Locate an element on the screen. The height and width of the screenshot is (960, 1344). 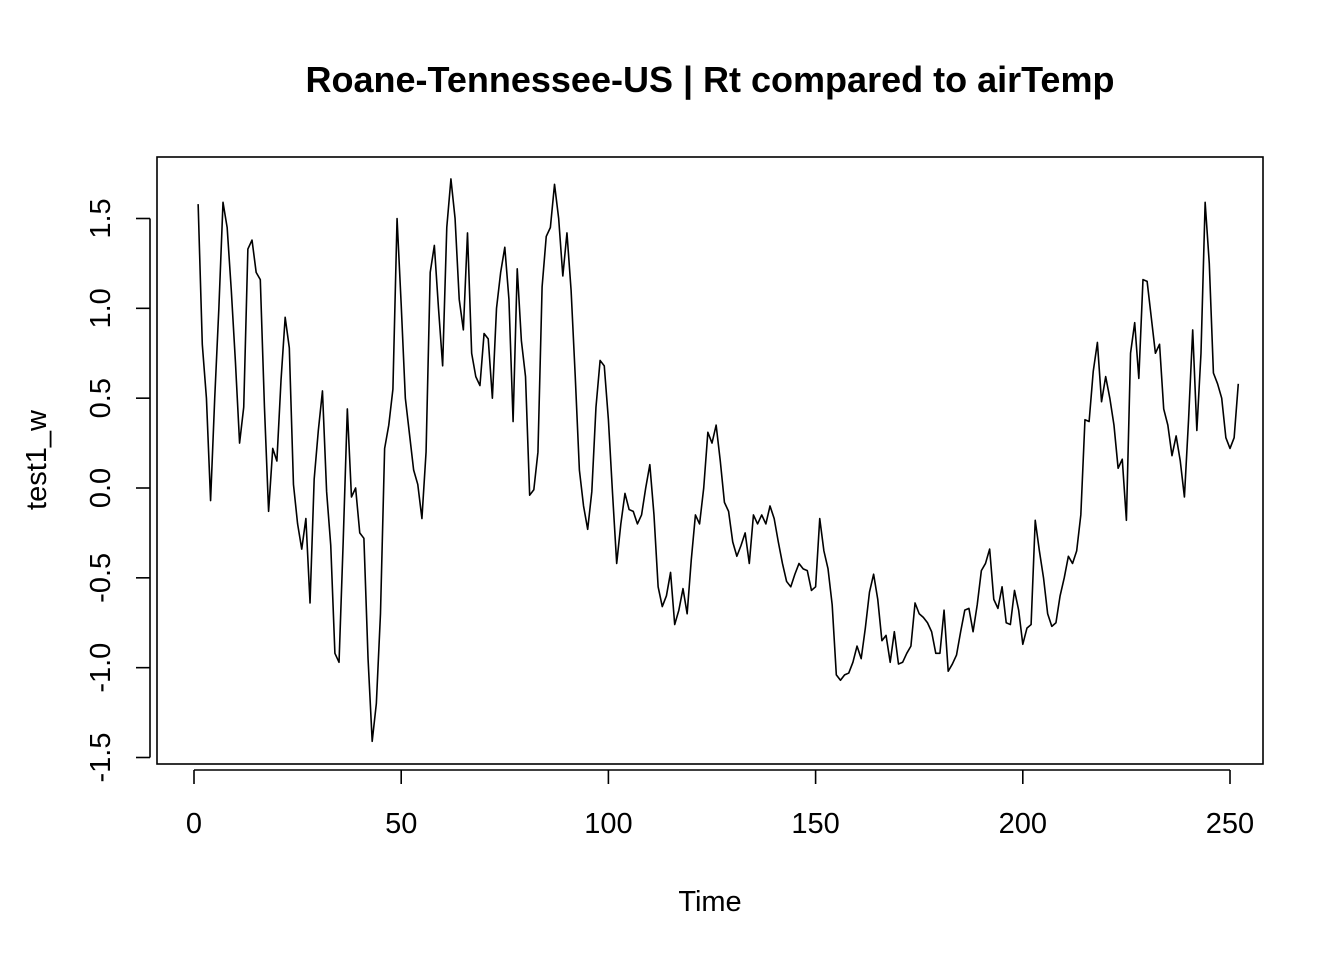
y-tick-label: -0.5 is located at coordinates (101, 578).